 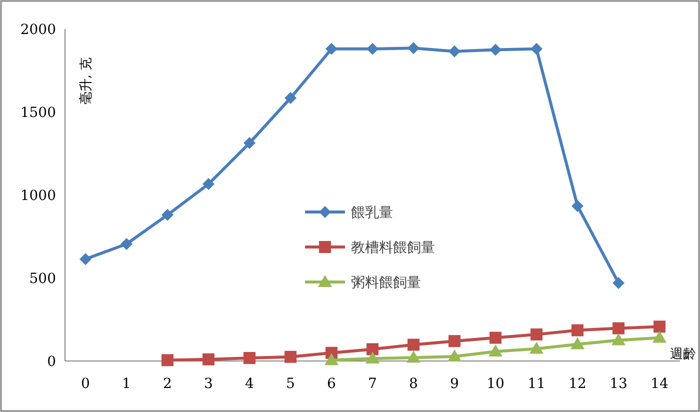 I want to click on x-tick-label: 2, so click(x=167, y=384).